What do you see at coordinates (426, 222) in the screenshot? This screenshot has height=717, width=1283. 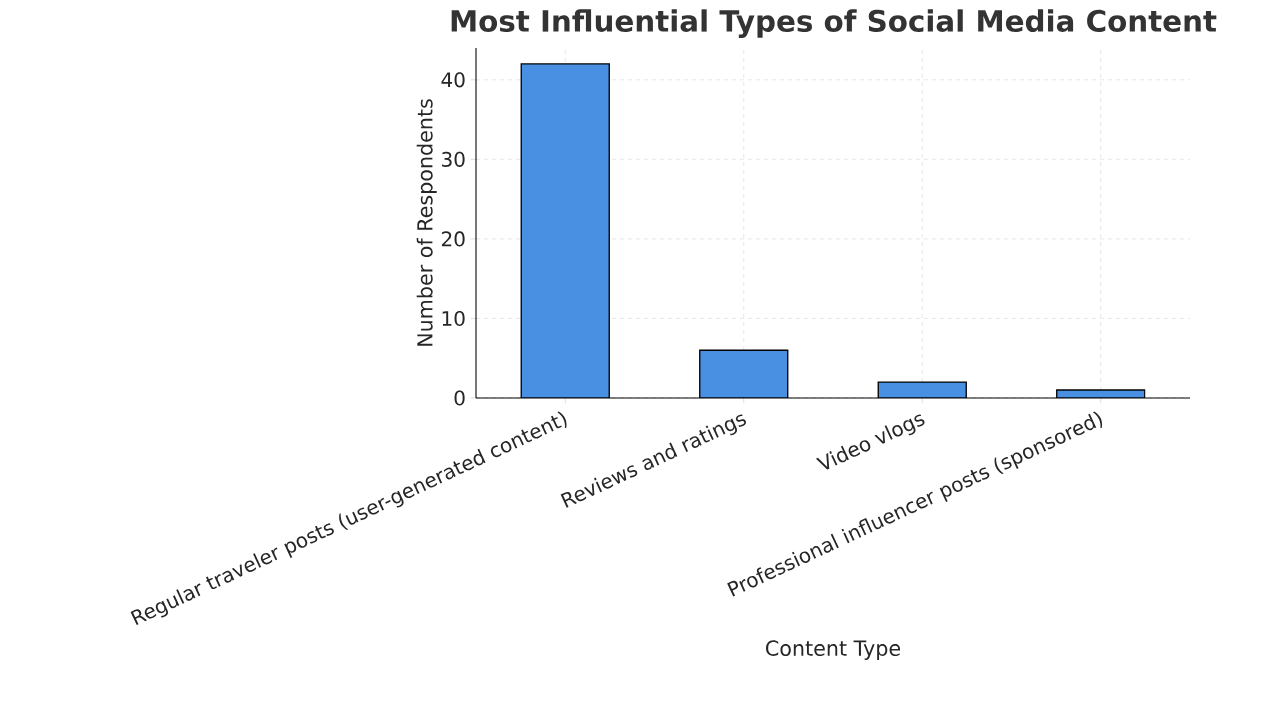 I see `y-axis-title: Number of Respondents` at bounding box center [426, 222].